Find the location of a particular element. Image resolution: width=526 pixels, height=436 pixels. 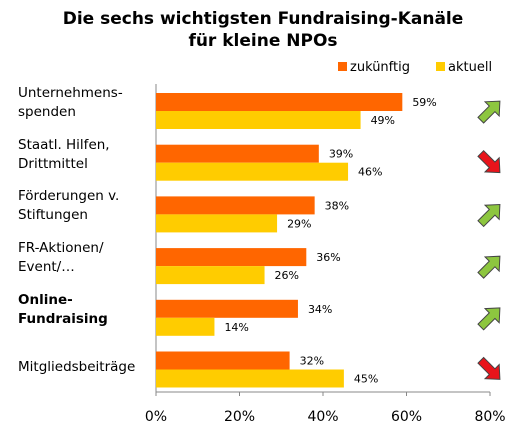

x-tick-label: 0% is located at coordinates (156, 417).